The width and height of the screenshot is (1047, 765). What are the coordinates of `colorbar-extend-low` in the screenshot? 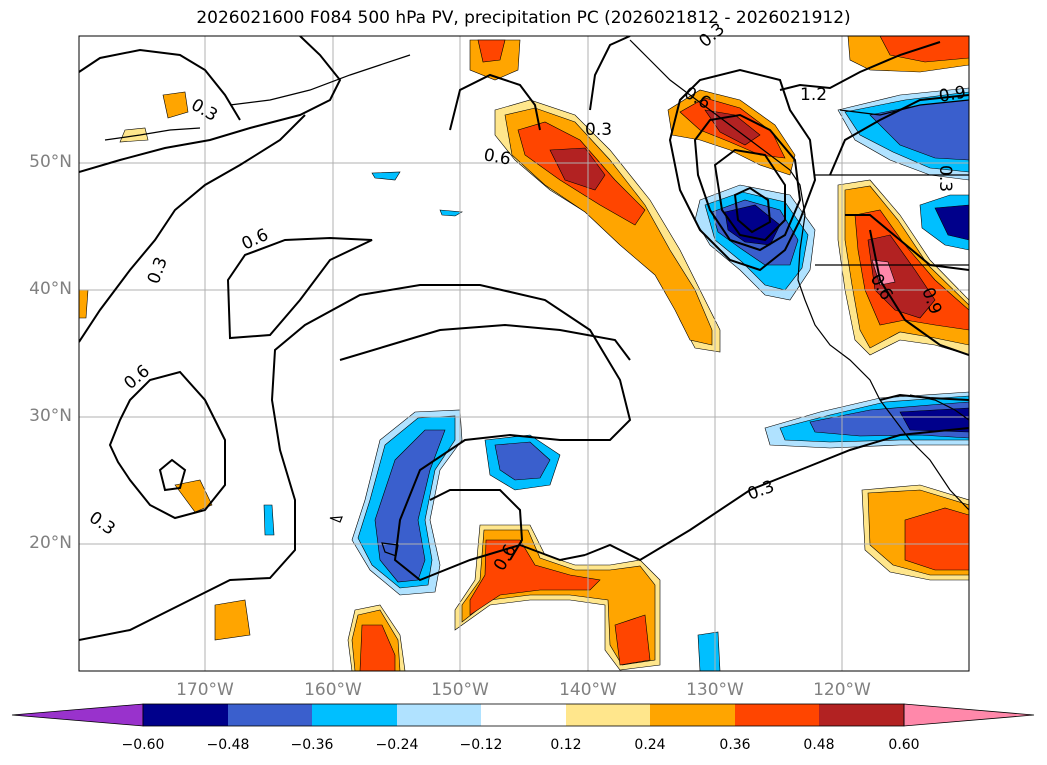 It's located at (77, 715).